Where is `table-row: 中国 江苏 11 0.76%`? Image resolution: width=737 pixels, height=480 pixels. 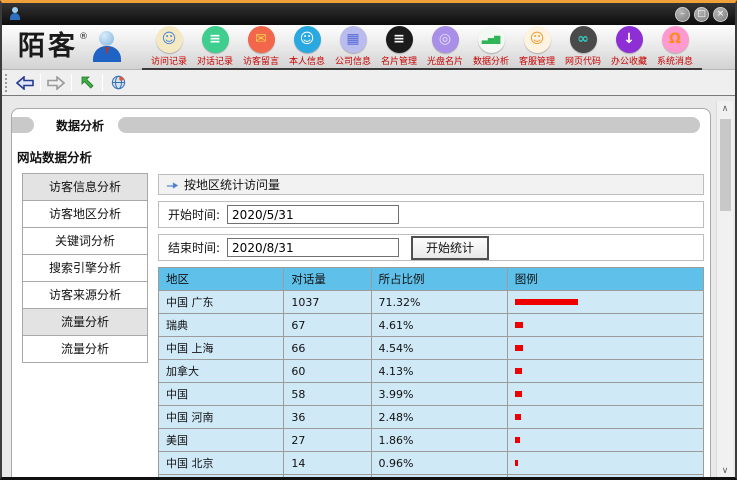
table-row: 中国 江苏 11 0.76% is located at coordinates (431, 475).